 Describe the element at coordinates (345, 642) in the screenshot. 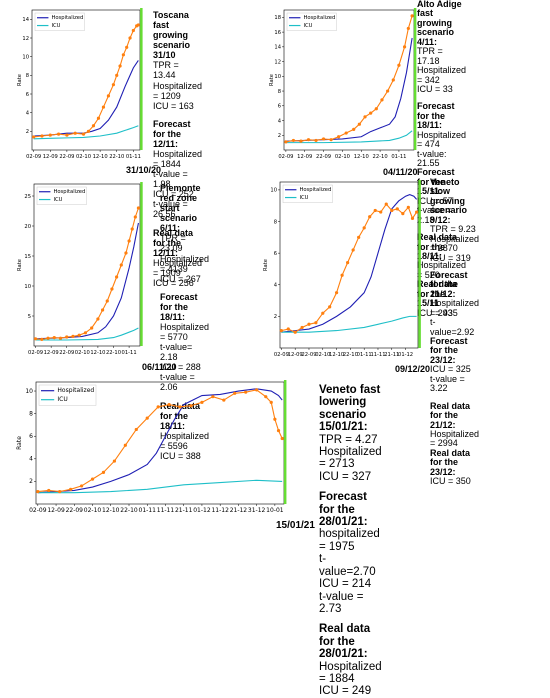

I see `info-heading: Real data for the 28/01/21:` at that location.